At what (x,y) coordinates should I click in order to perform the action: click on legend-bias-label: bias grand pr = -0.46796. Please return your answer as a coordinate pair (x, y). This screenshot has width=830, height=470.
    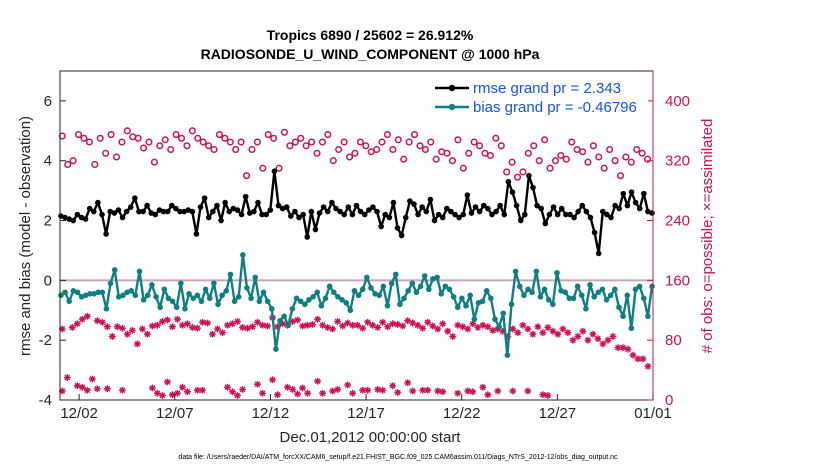
    Looking at the image, I should click on (555, 107).